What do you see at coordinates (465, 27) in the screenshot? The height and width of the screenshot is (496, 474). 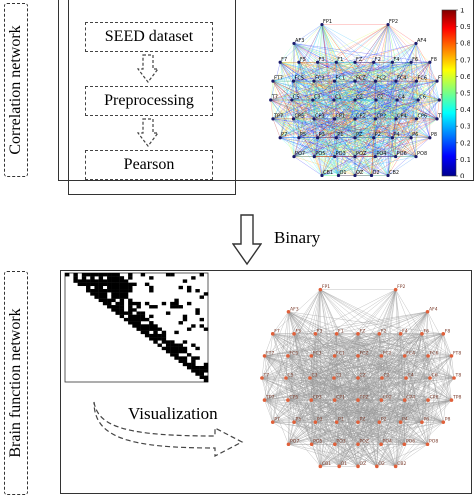 I see `colorbar-tick-label: 0.9` at bounding box center [465, 27].